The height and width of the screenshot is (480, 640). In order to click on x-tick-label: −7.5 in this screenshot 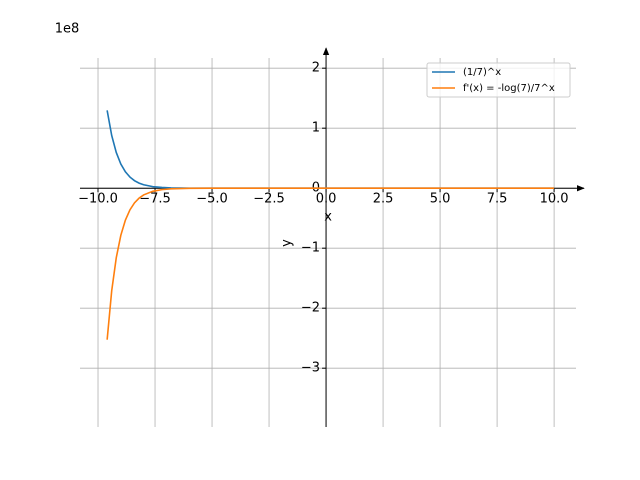, I will do `click(155, 199)`.